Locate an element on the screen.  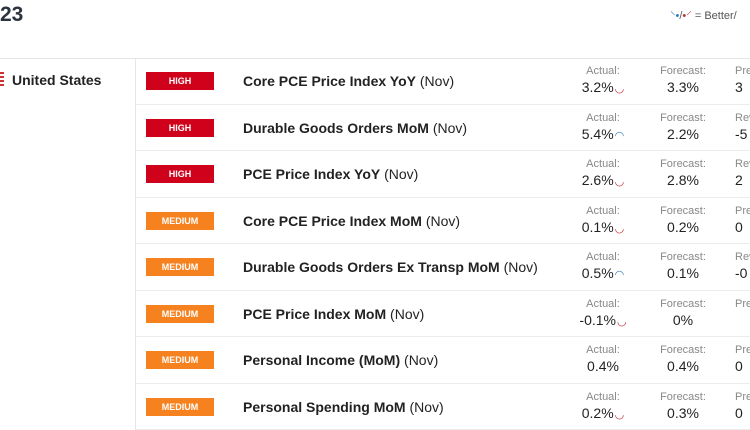
forecast-value: 2.2% is located at coordinates (683, 133).